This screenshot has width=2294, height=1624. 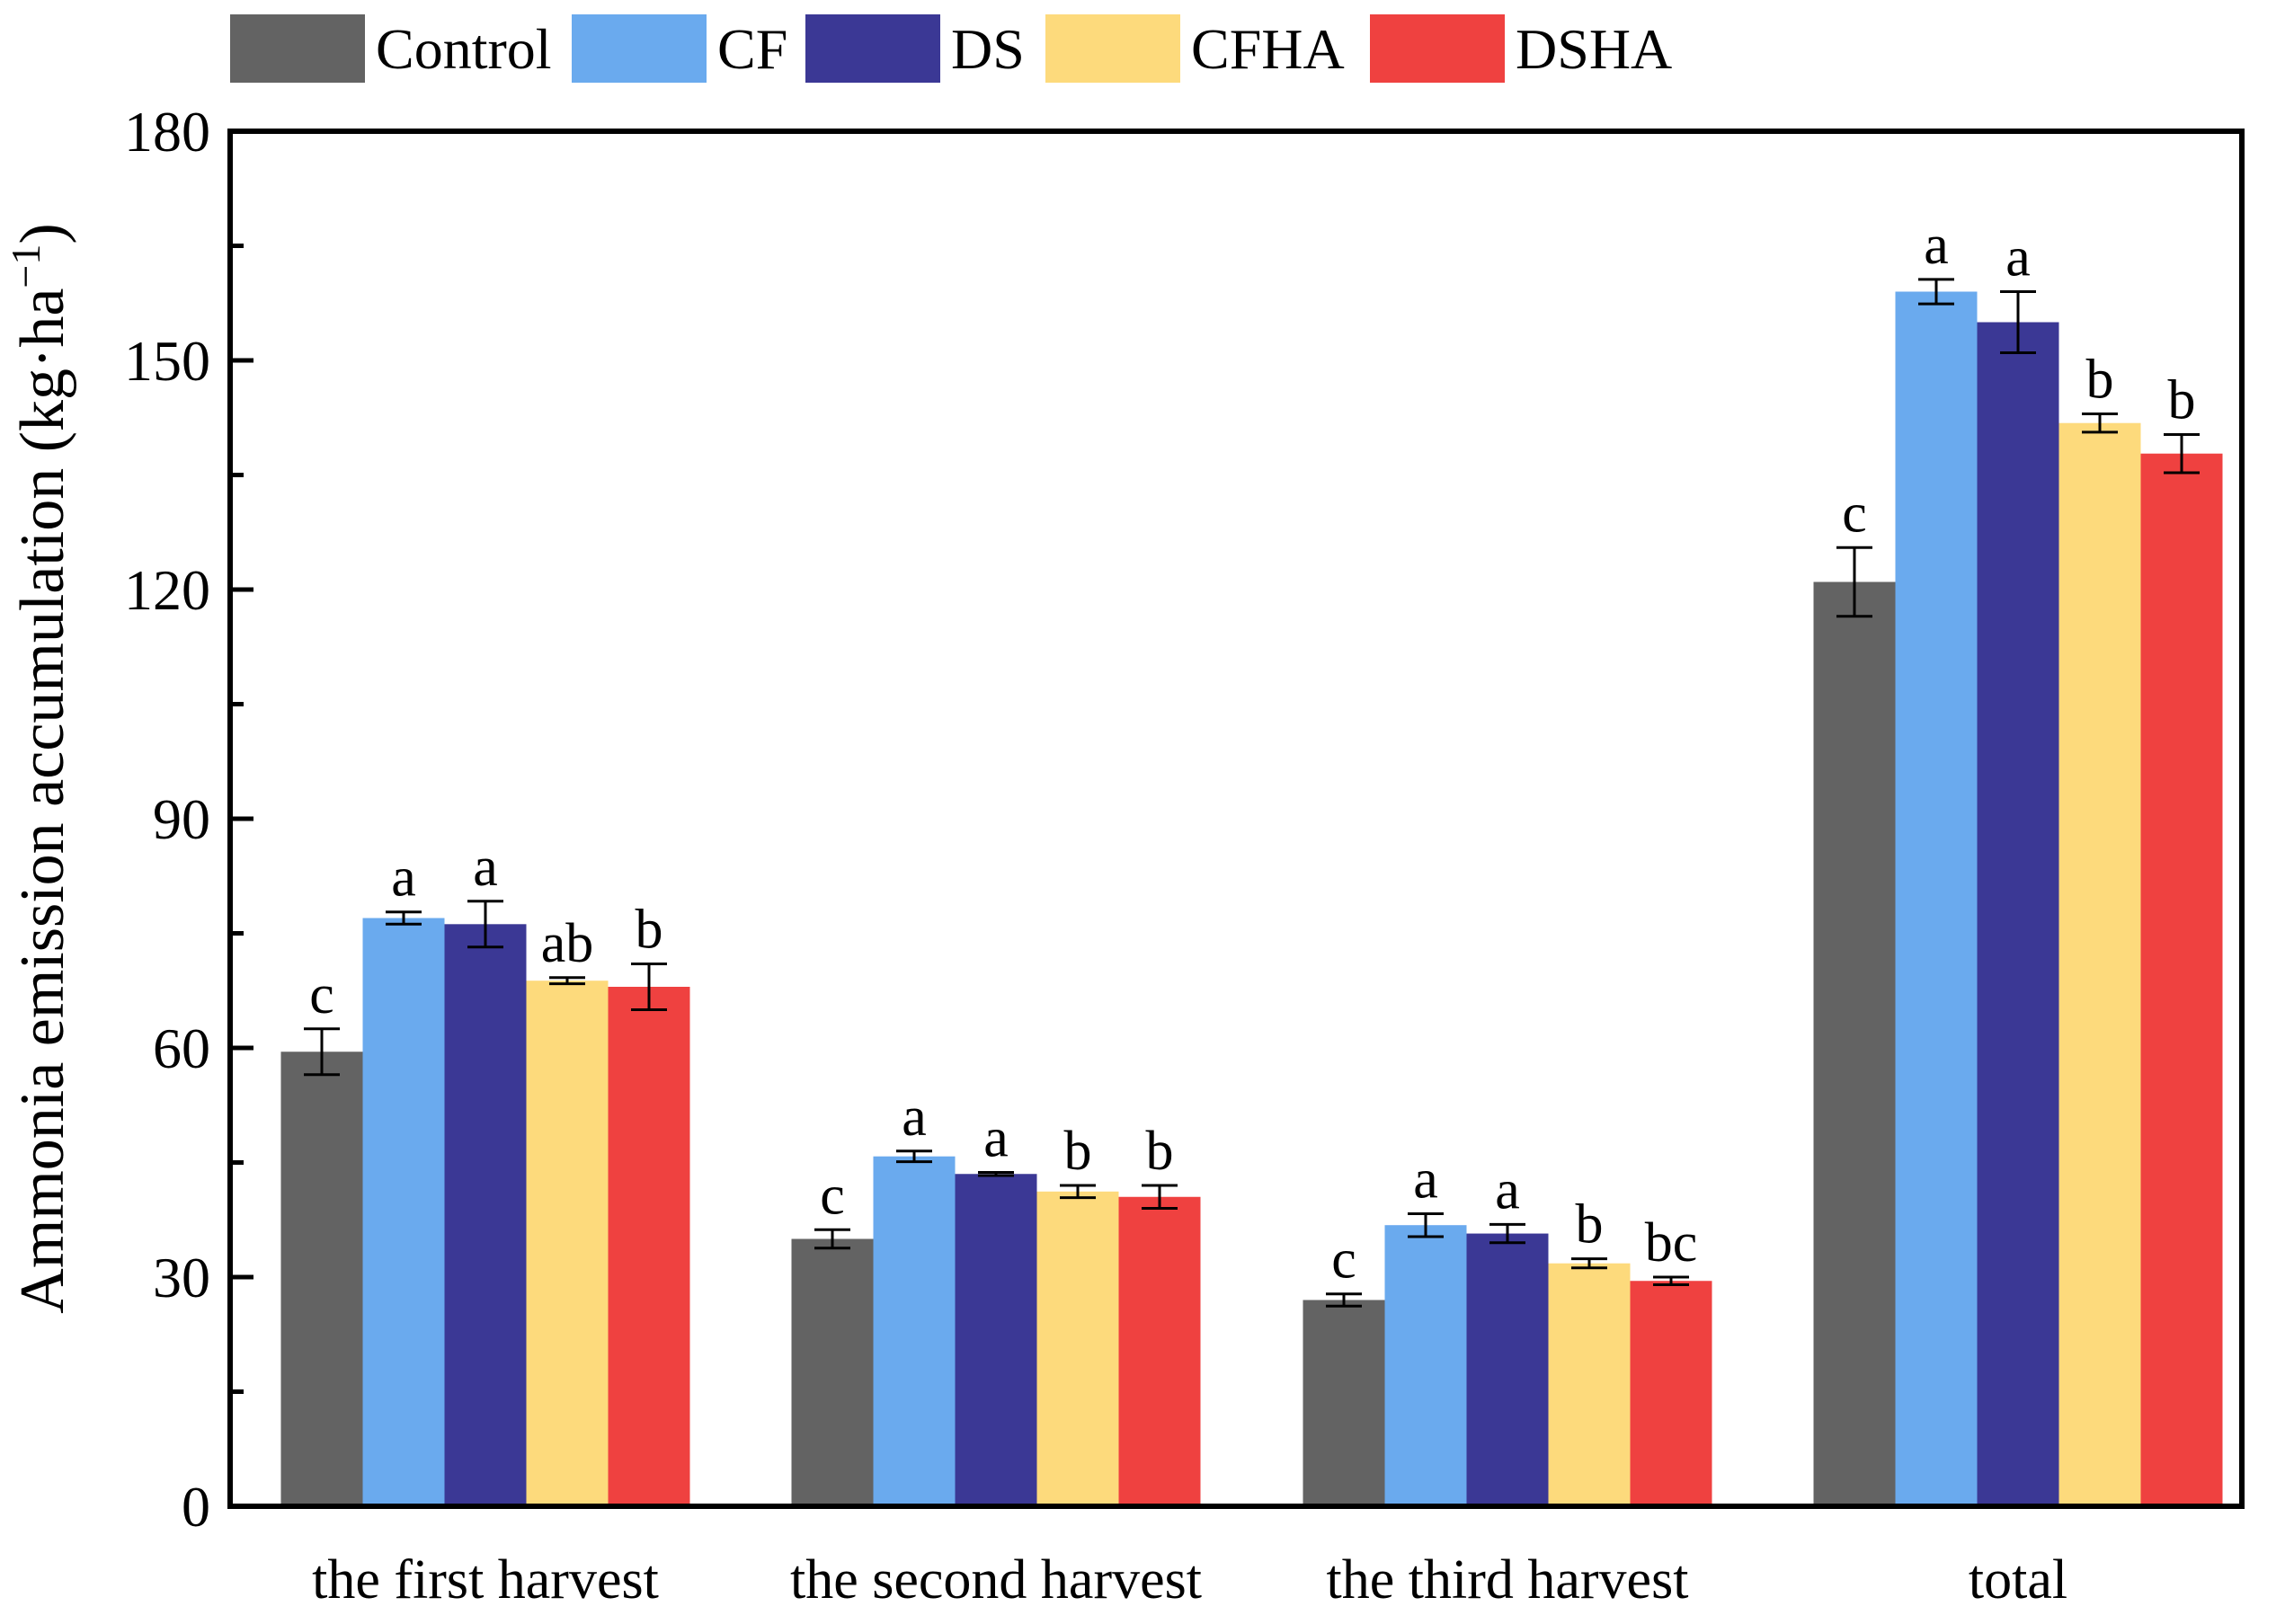 I want to click on legend-swatch-cfha, so click(x=1112, y=48).